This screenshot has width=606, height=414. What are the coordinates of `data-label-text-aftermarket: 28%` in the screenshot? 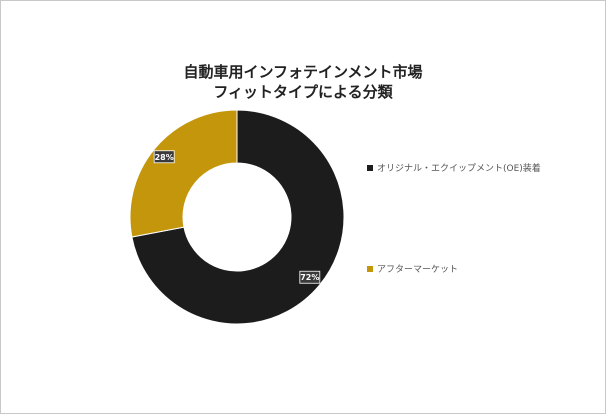 It's located at (164, 157).